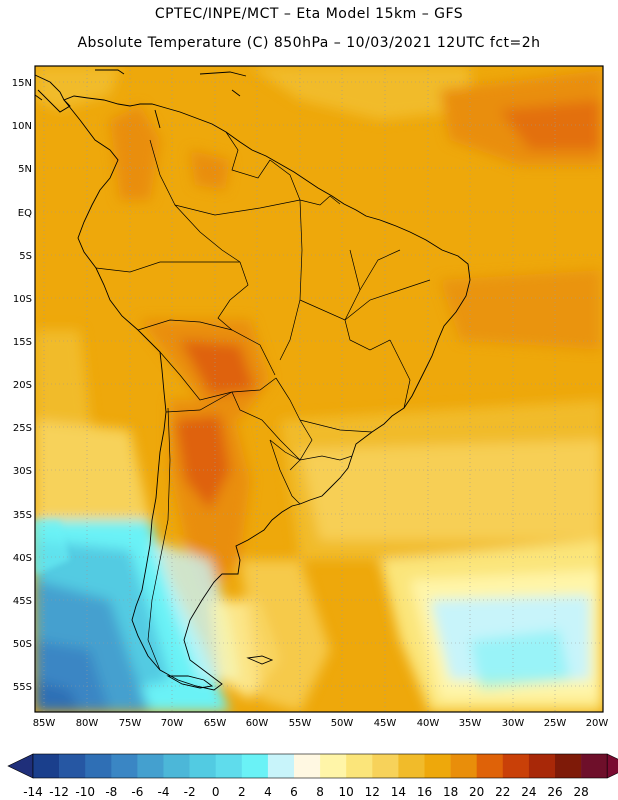 Image resolution: width=618 pixels, height=800 pixels. What do you see at coordinates (580, 792) in the screenshot?
I see `colorbar-tick-label: 28` at bounding box center [580, 792].